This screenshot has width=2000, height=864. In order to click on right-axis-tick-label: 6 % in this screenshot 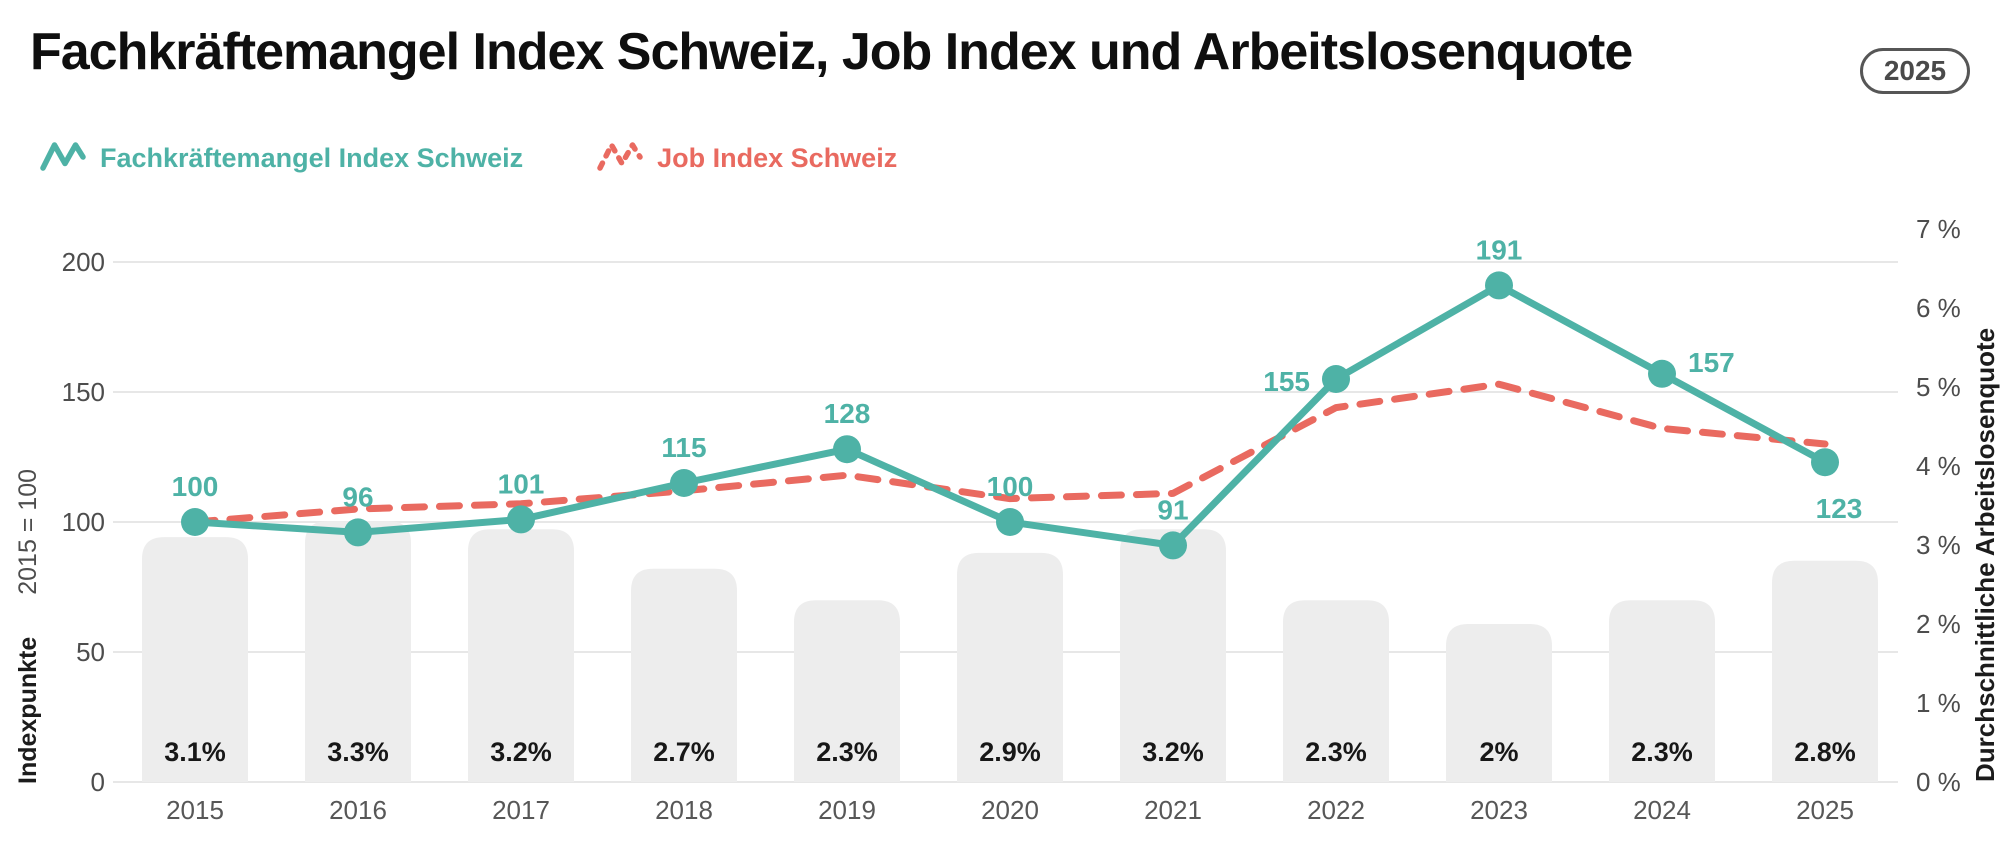, I will do `click(1938, 308)`.